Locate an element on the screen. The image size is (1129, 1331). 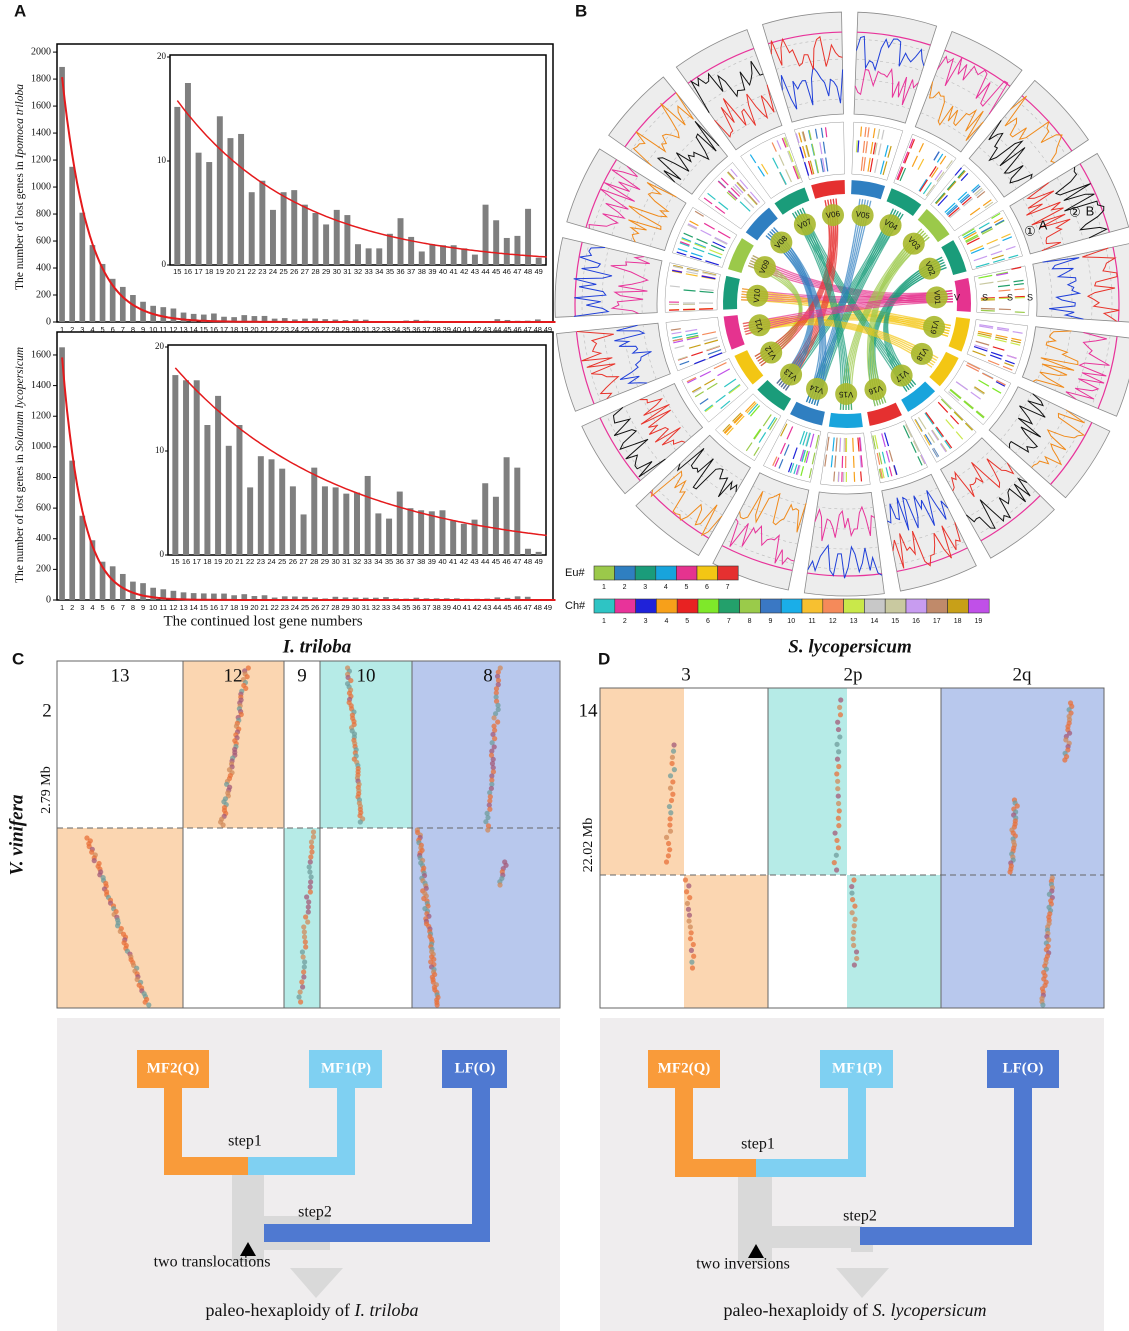
x-tick-label: 30 is located at coordinates (355, 329).